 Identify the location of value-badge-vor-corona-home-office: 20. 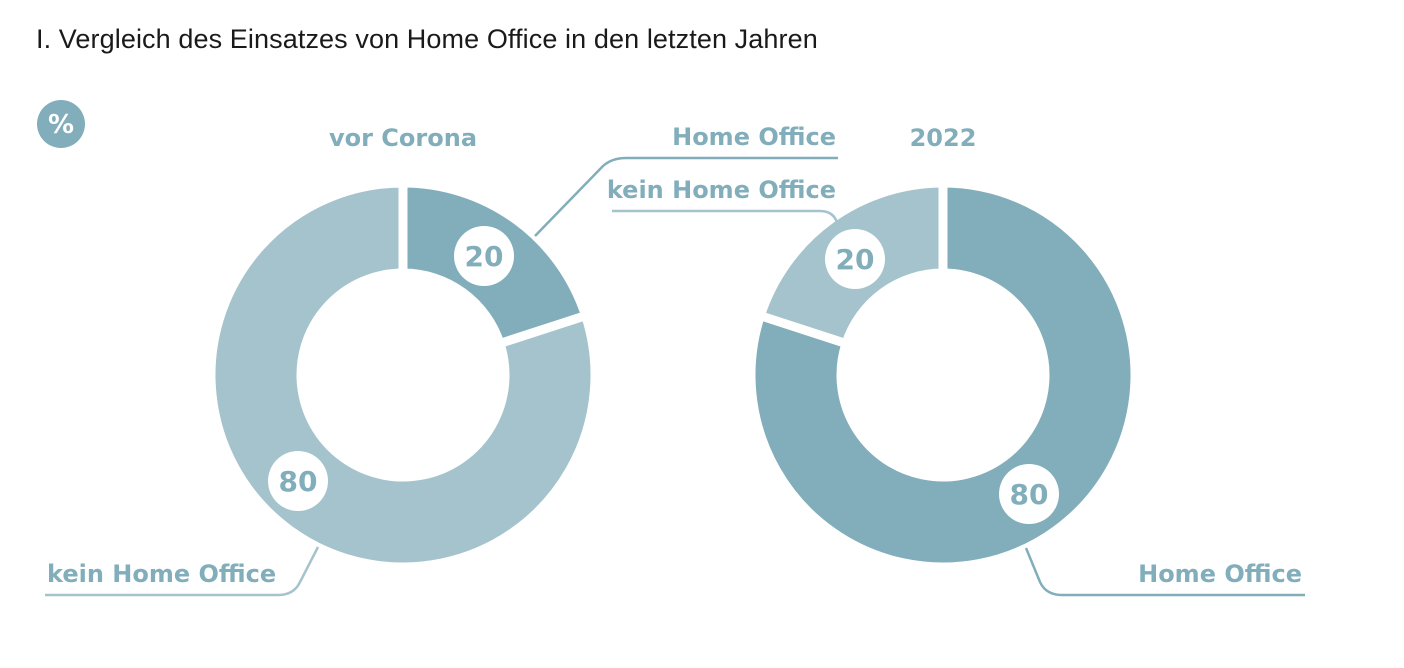
(484, 256).